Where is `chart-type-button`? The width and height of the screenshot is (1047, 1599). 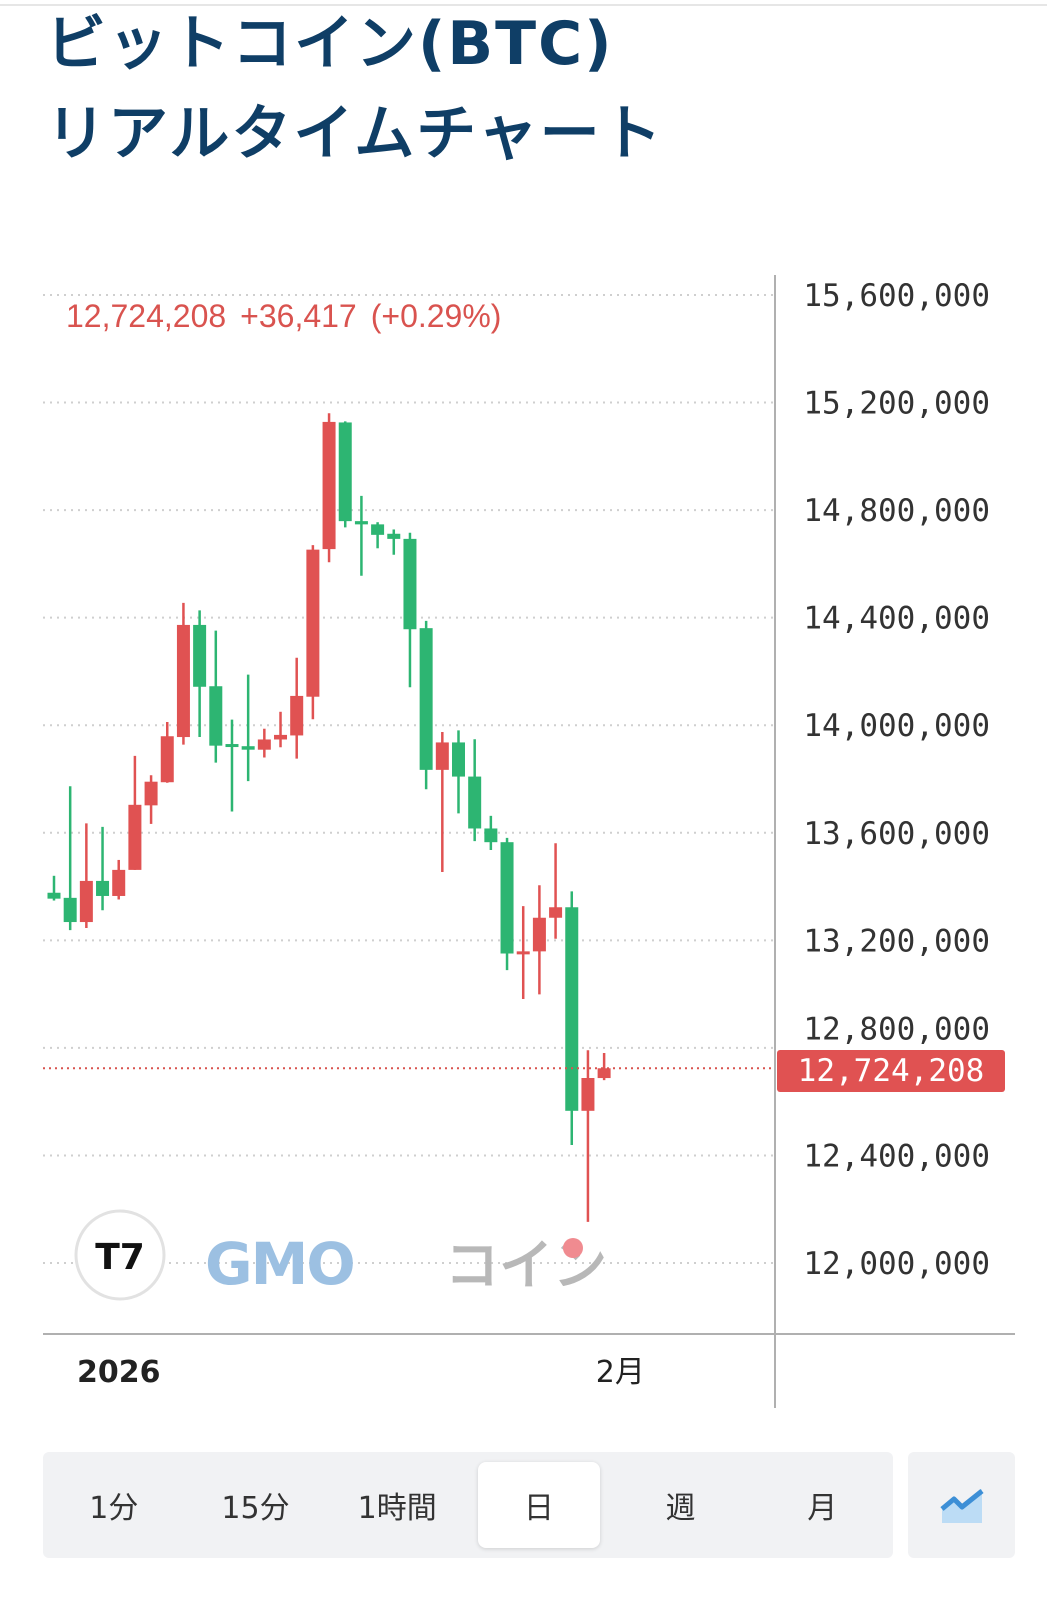 chart-type-button is located at coordinates (961, 1505).